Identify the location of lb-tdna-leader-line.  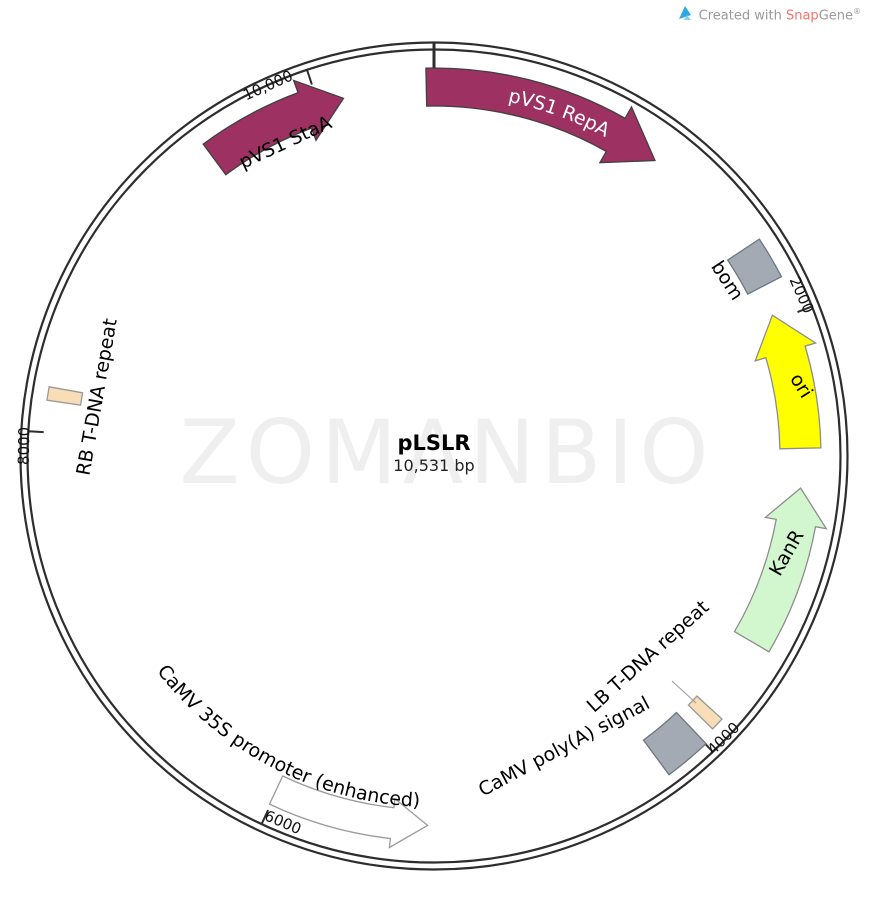
(684, 692).